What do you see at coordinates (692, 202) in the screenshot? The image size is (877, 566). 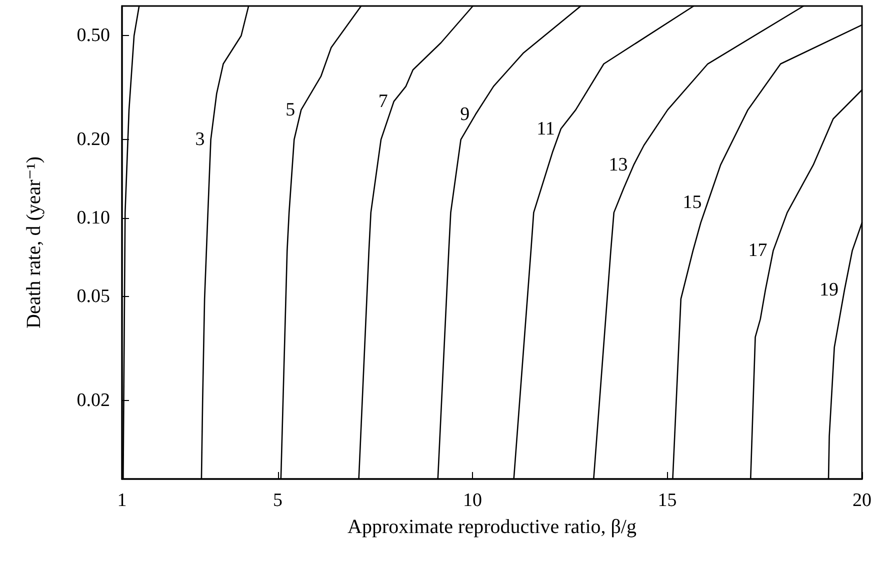 I see `series-label: 15` at bounding box center [692, 202].